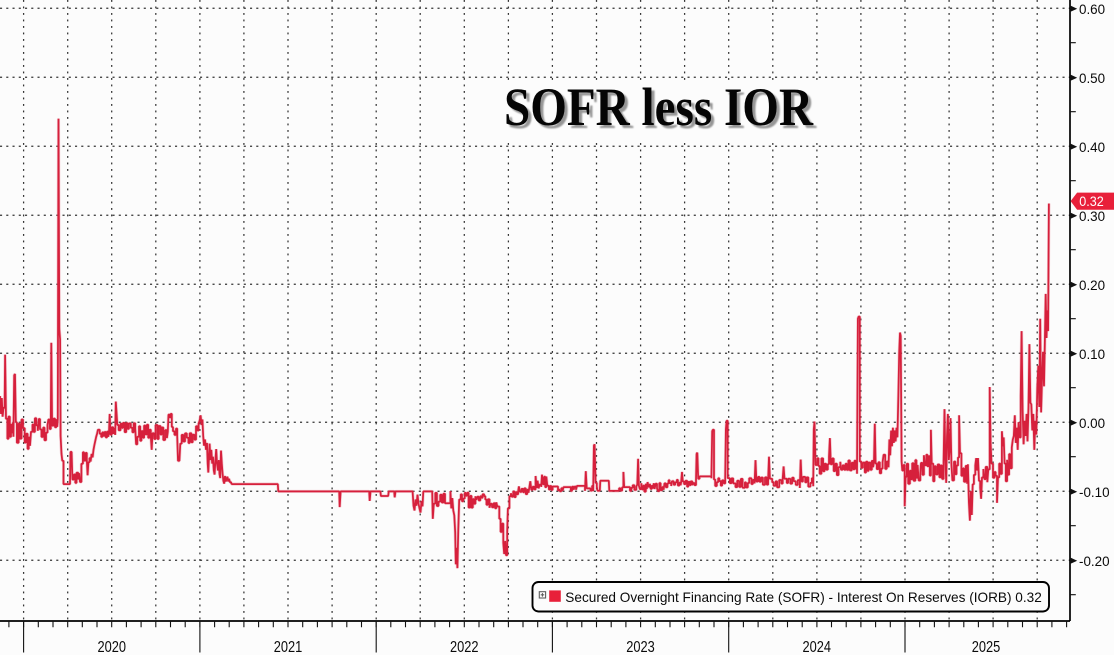  Describe the element at coordinates (640, 647) in the screenshot. I see `svg-text: 2023` at that location.